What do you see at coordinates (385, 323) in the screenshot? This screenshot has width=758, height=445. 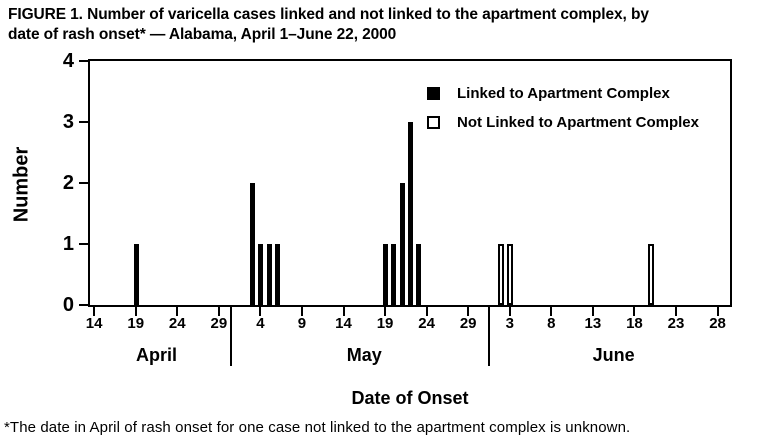 I see `x-tick-label-may-19: 19` at bounding box center [385, 323].